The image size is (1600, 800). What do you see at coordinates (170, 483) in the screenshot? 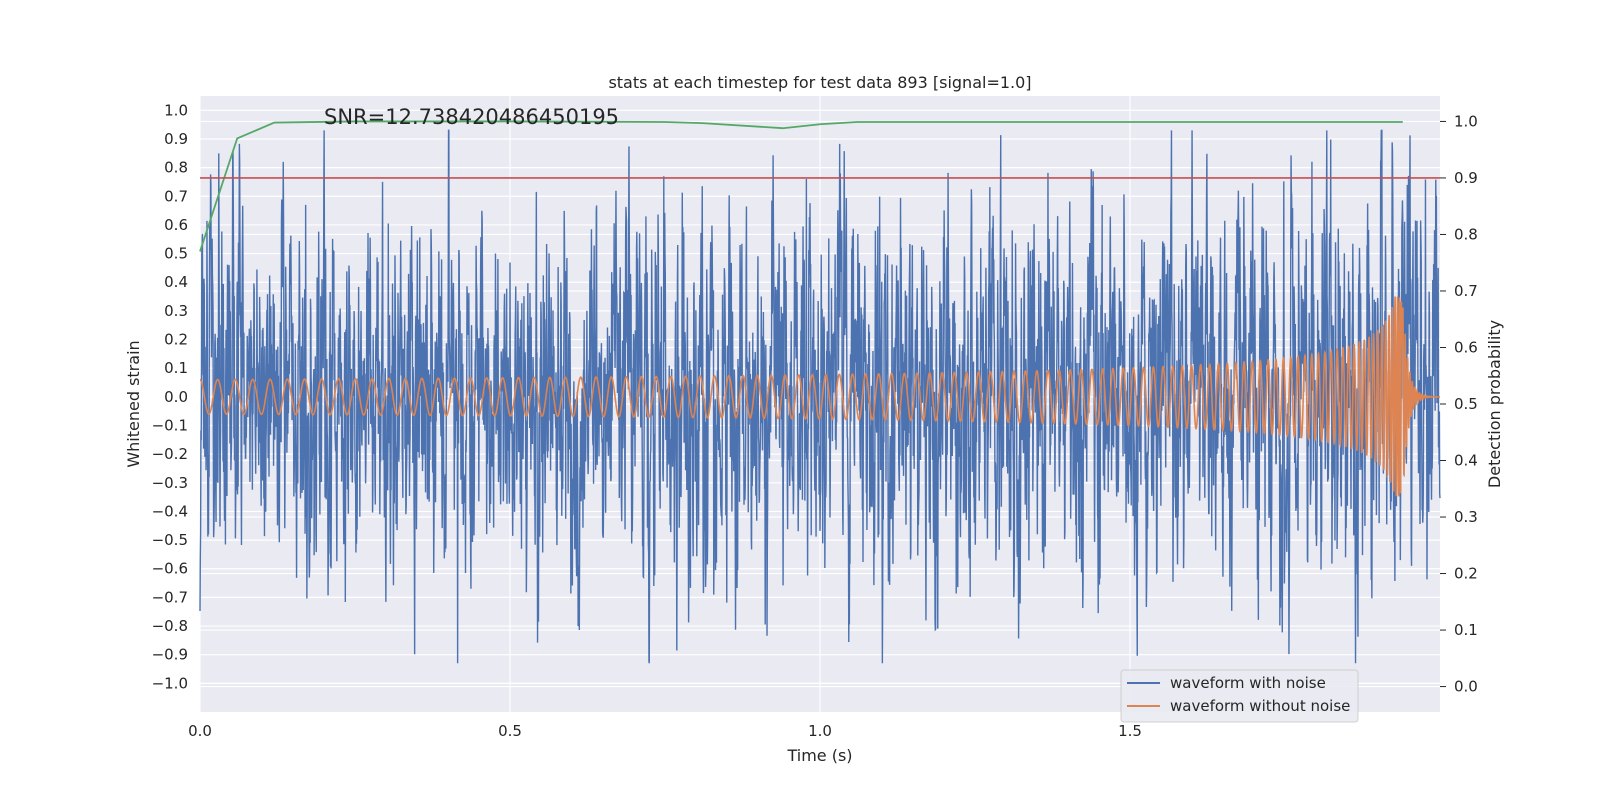
I see `y-tick-label: −0.3` at bounding box center [170, 483].